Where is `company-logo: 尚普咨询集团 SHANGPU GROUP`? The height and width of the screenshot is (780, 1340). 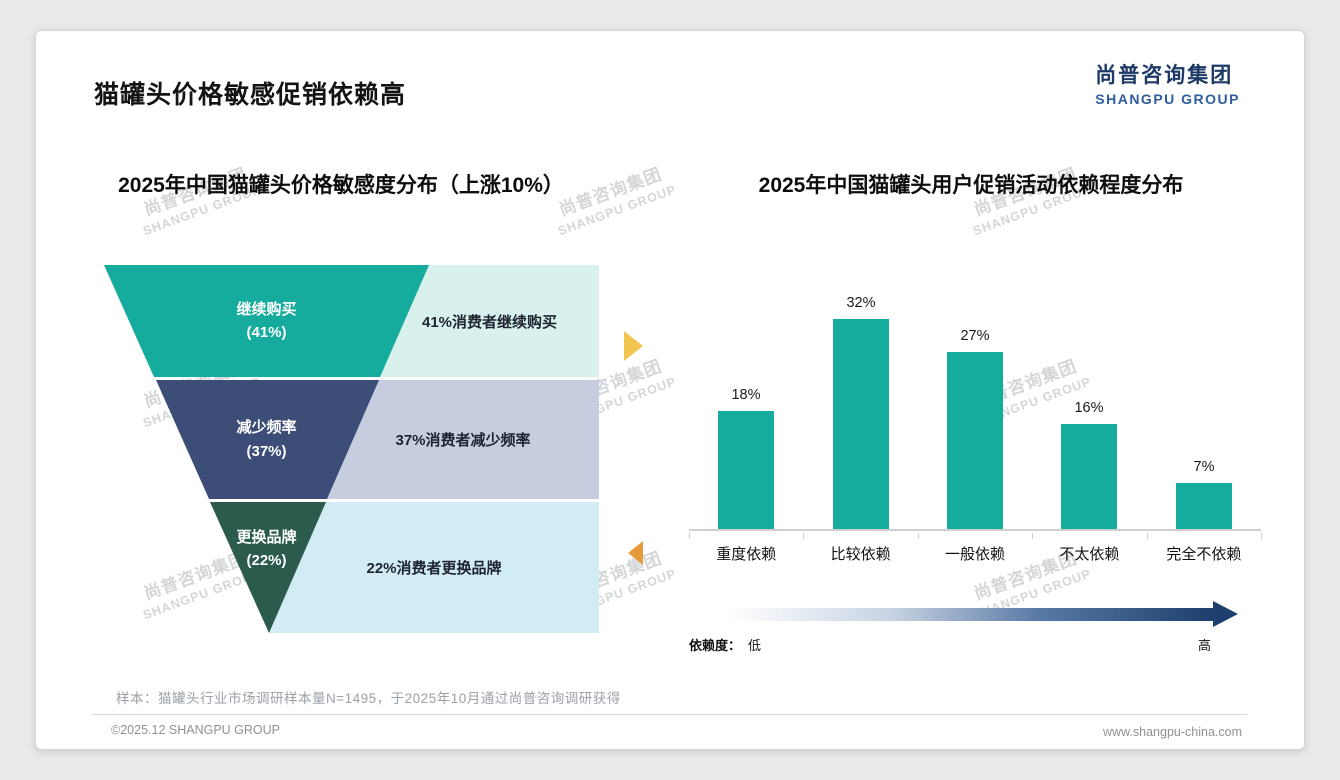 company-logo: 尚普咨询集团 SHANGPU GROUP is located at coordinates (1167, 83).